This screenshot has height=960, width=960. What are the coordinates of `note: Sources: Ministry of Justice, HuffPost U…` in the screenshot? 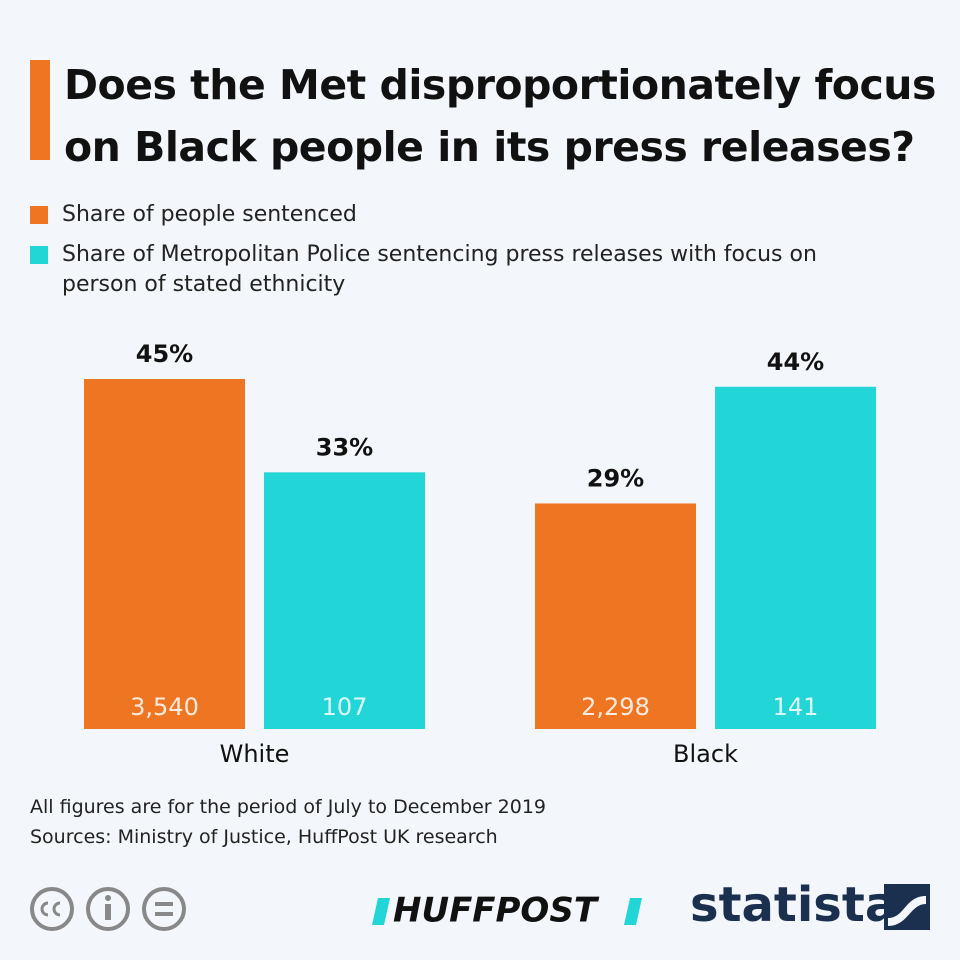 It's located at (264, 837).